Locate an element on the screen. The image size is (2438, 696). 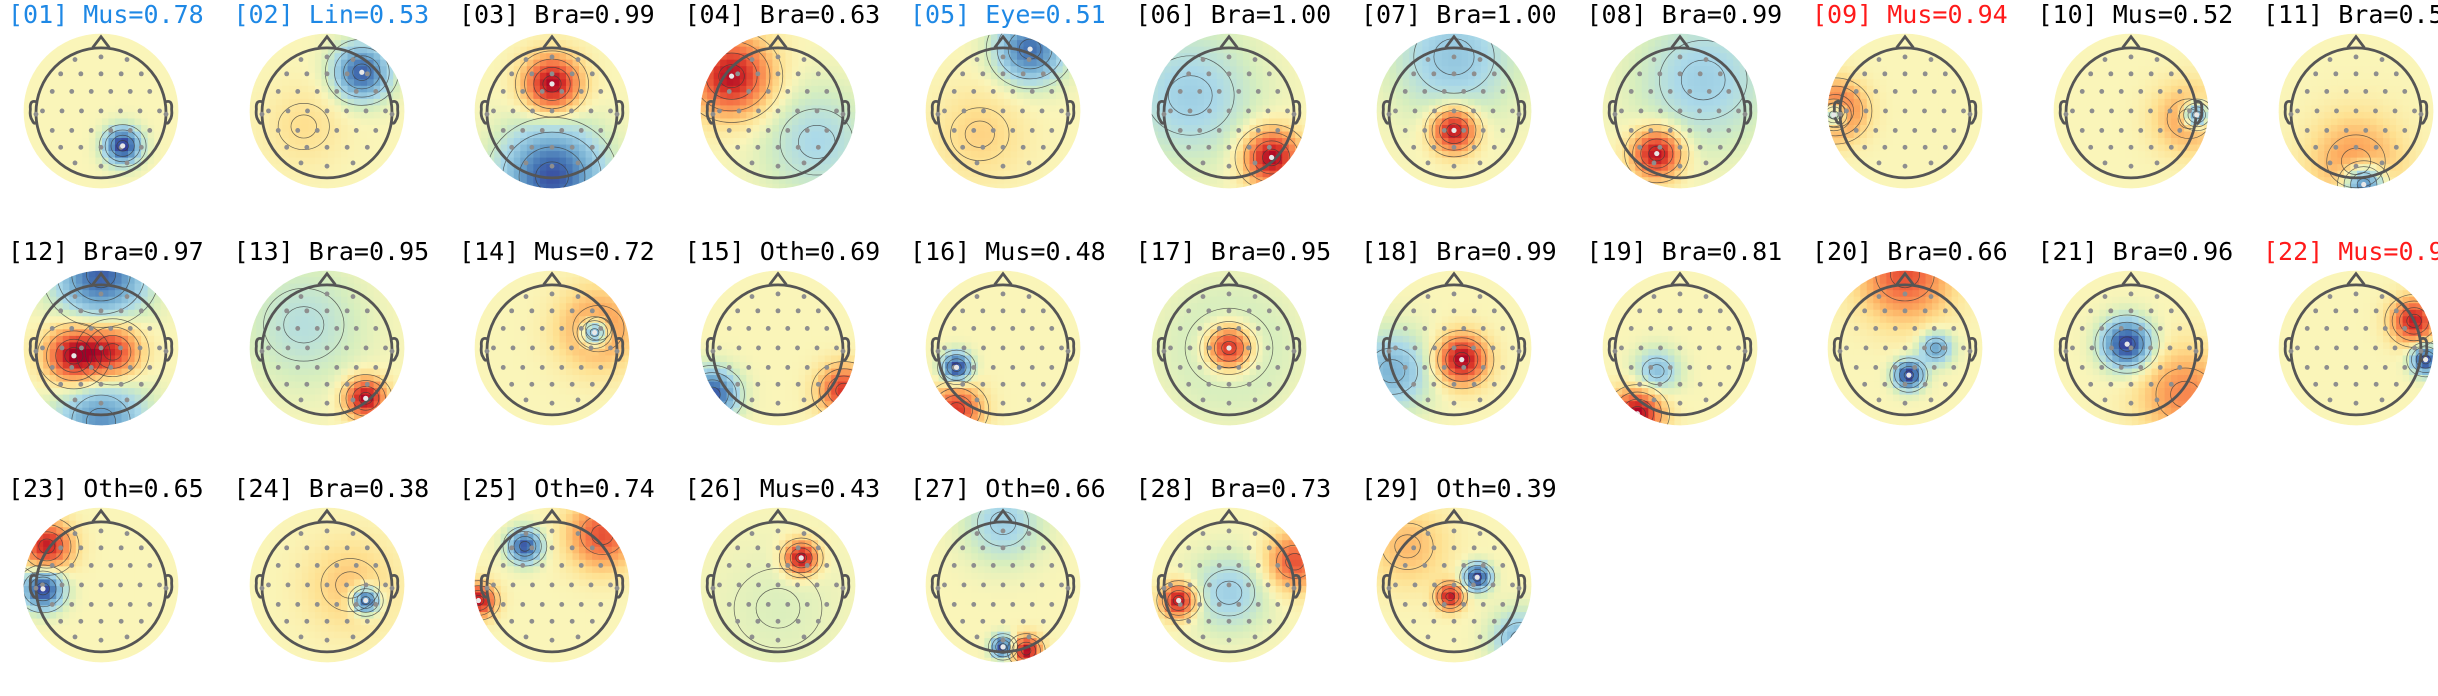
component-cell: [25] Oth=0.74 is located at coordinates (570, 585).